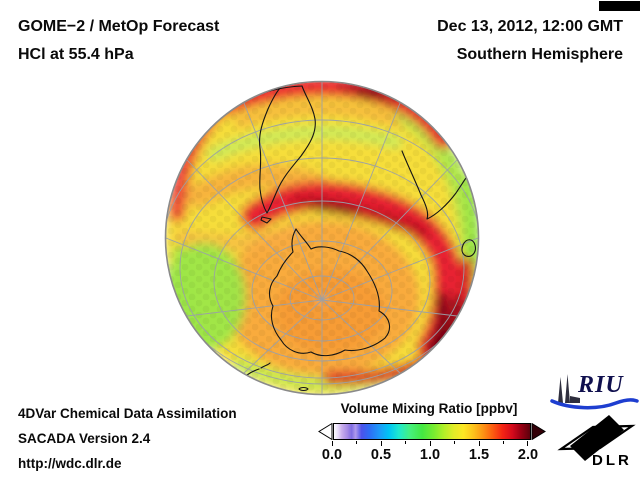  Describe the element at coordinates (439, 185) in the screenshot. I see `coast-africa` at that location.